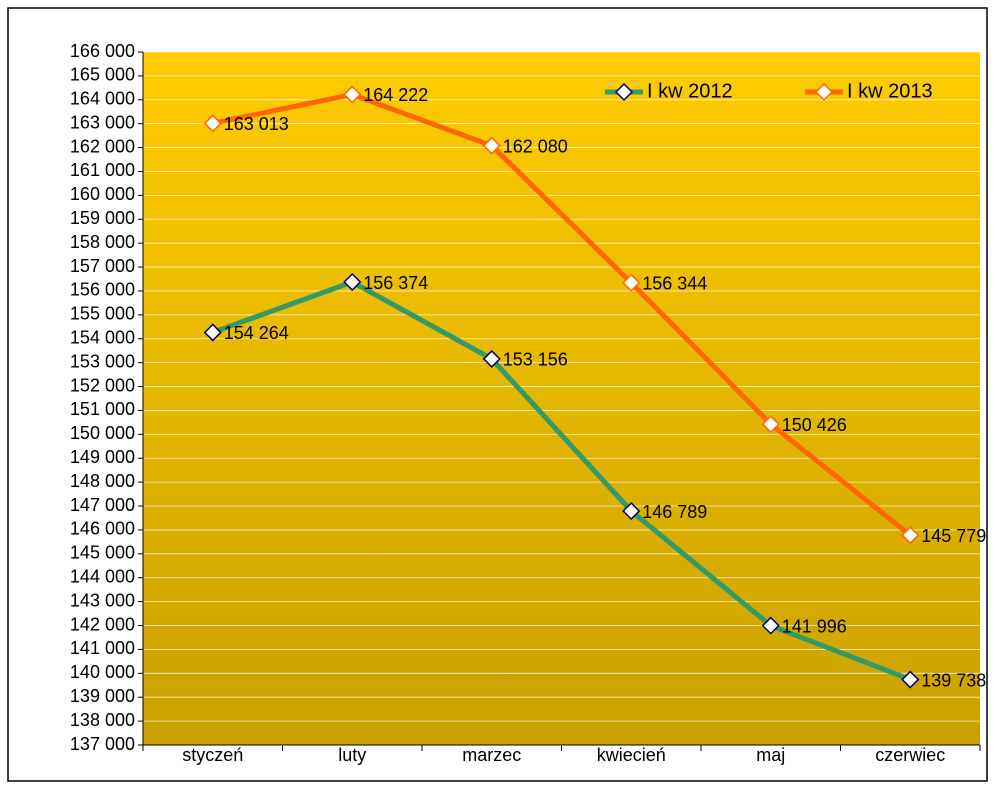 This screenshot has width=995, height=790. I want to click on y-tick-label: 165 000, so click(102, 75).